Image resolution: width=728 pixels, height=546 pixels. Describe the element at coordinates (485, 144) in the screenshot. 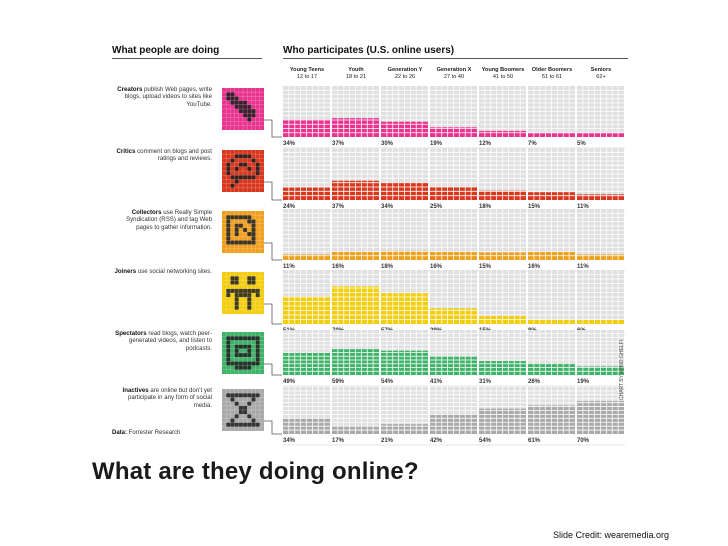

I see `percent-label: 12%` at that location.